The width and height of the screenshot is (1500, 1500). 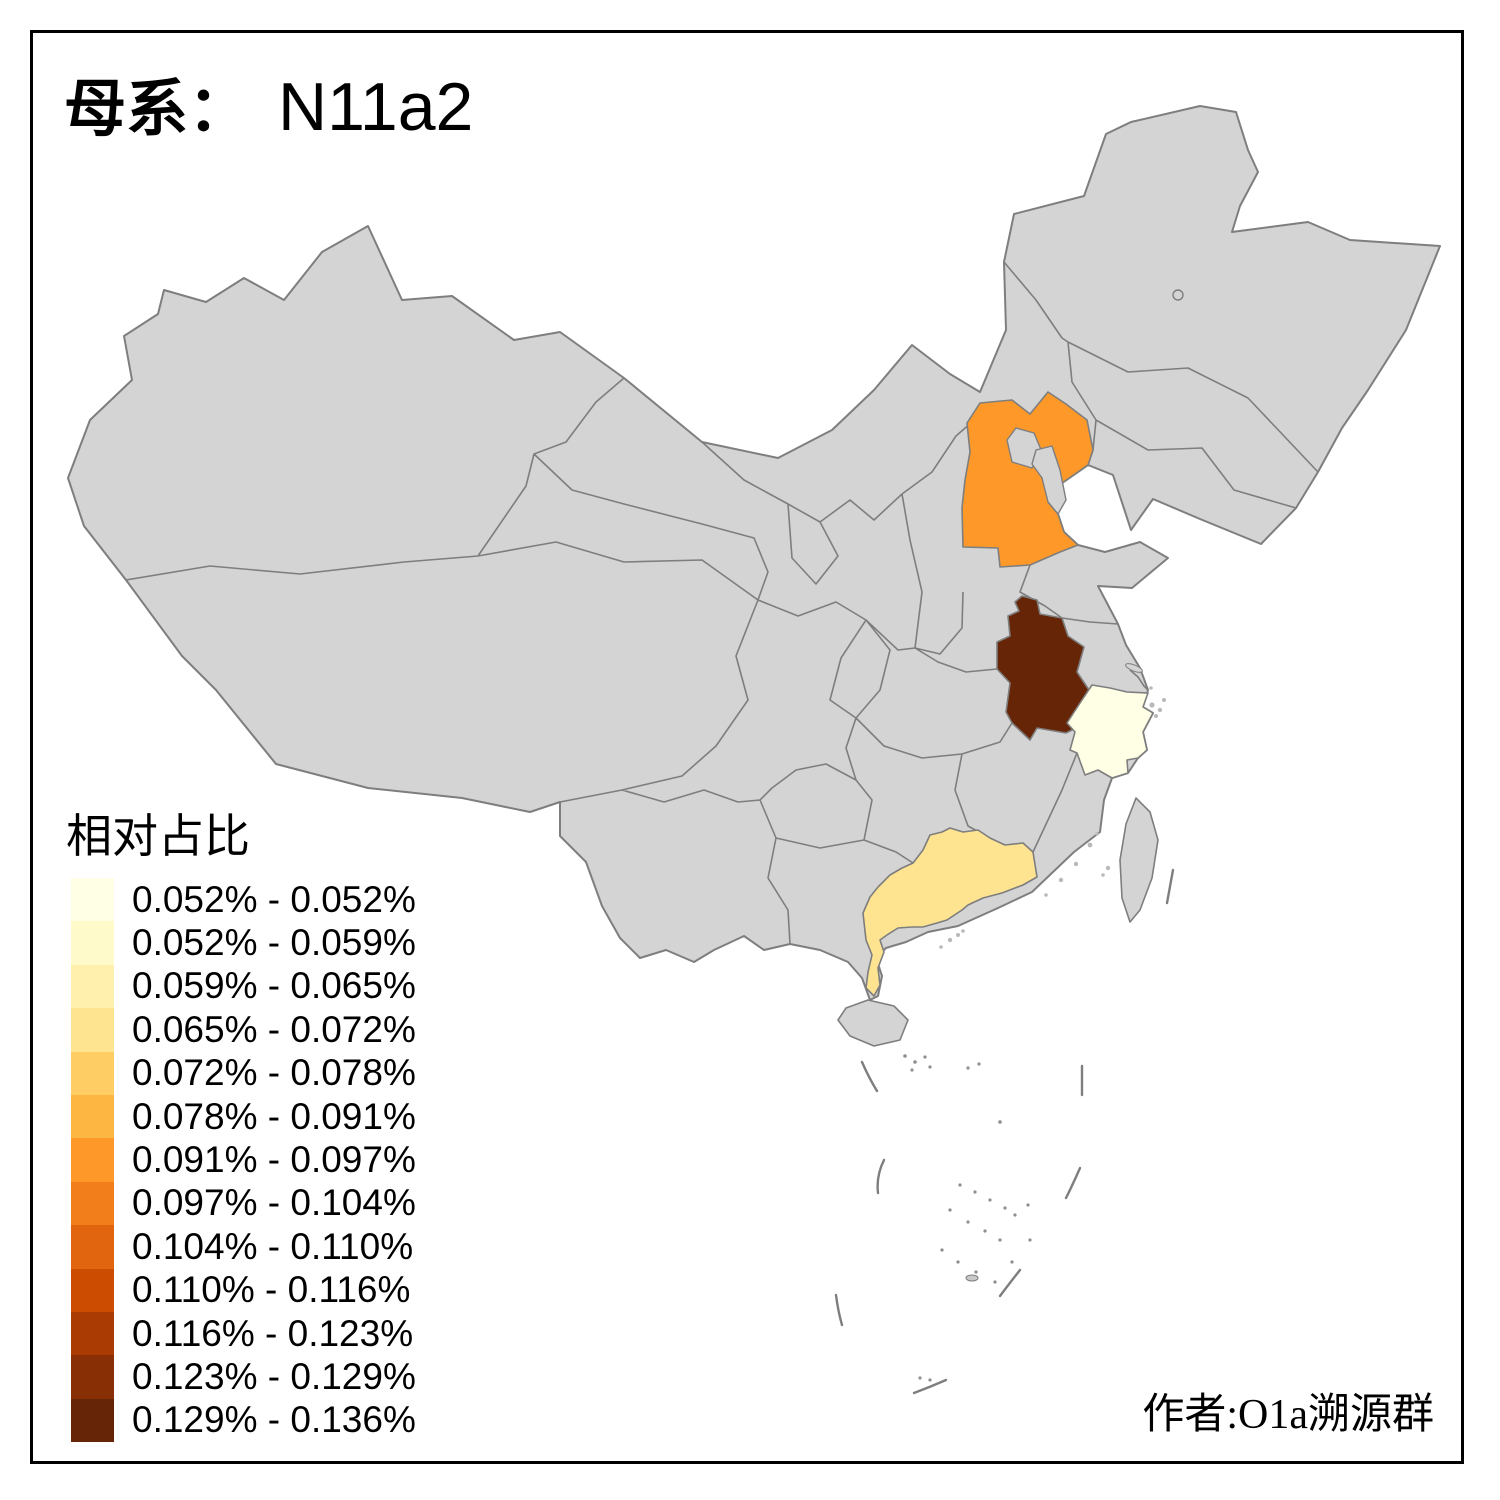 I want to click on legend-item: 0.116% - 0.123%, so click(x=243, y=1333).